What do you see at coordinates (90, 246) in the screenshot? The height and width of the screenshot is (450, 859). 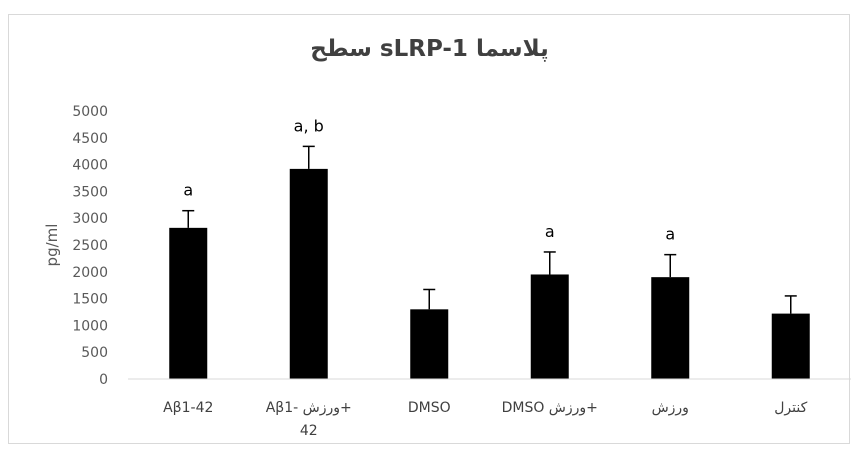 I see `y-tick-label: 2500` at bounding box center [90, 246].